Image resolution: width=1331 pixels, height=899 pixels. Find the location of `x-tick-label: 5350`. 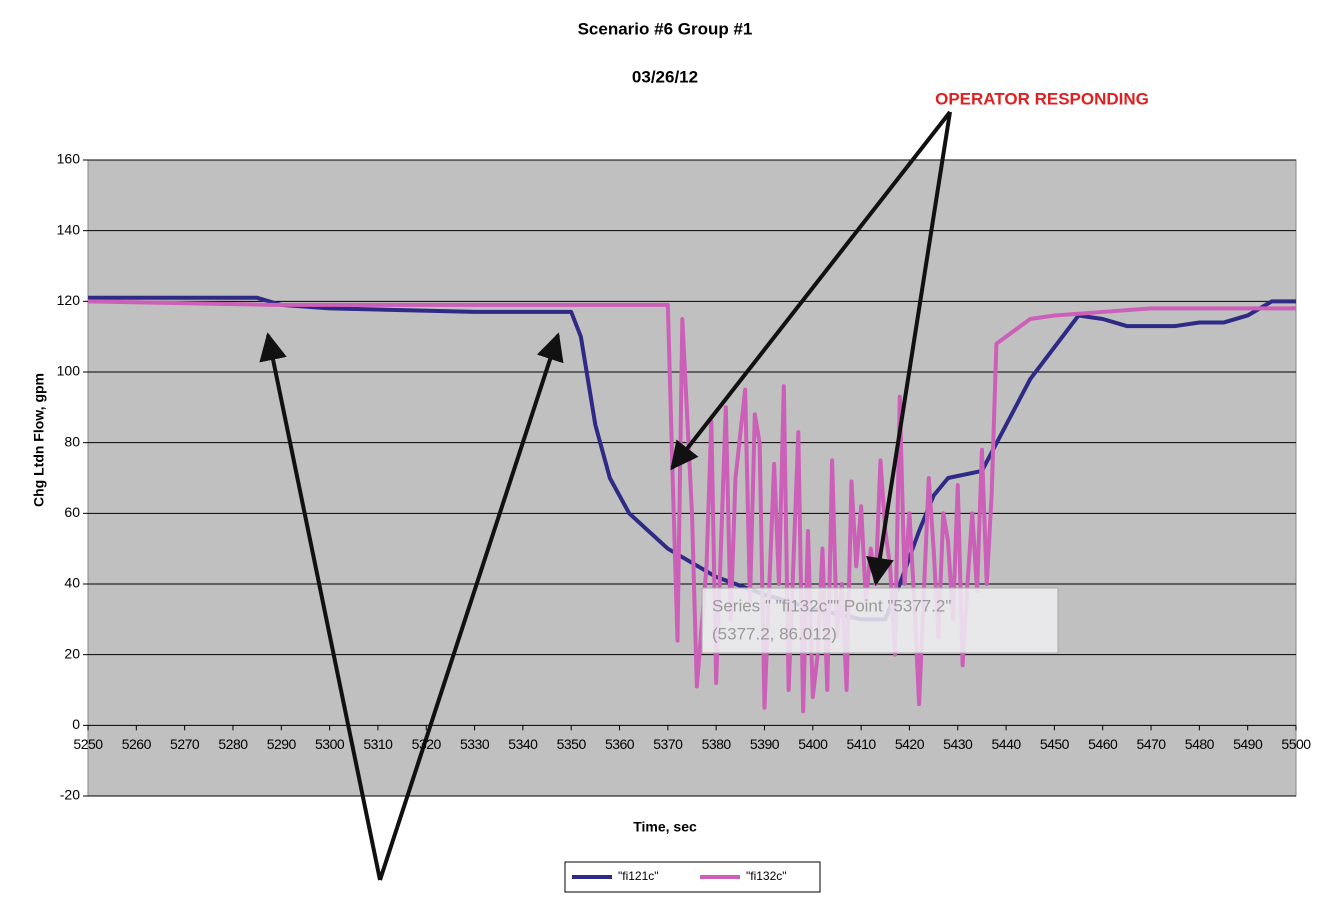

x-tick-label: 5350 is located at coordinates (572, 744).